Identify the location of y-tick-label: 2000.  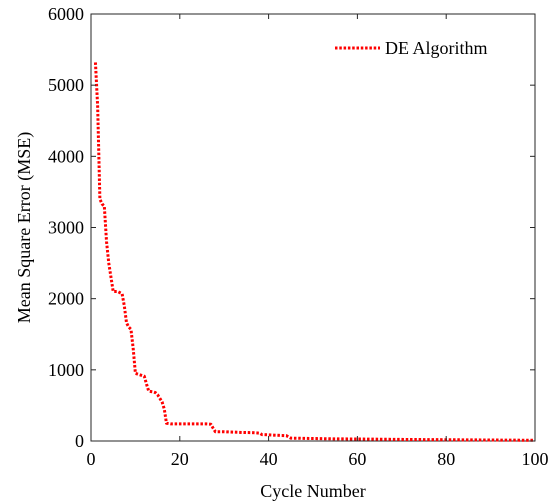
(66, 299).